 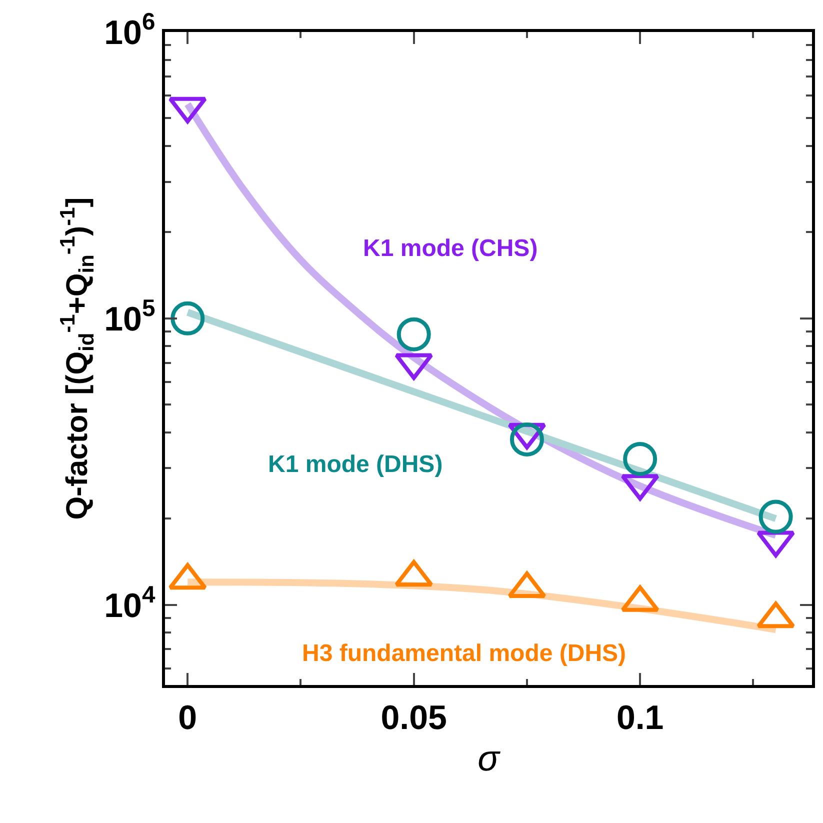 I want to click on x-tick-label: 0.05, so click(x=413, y=717).